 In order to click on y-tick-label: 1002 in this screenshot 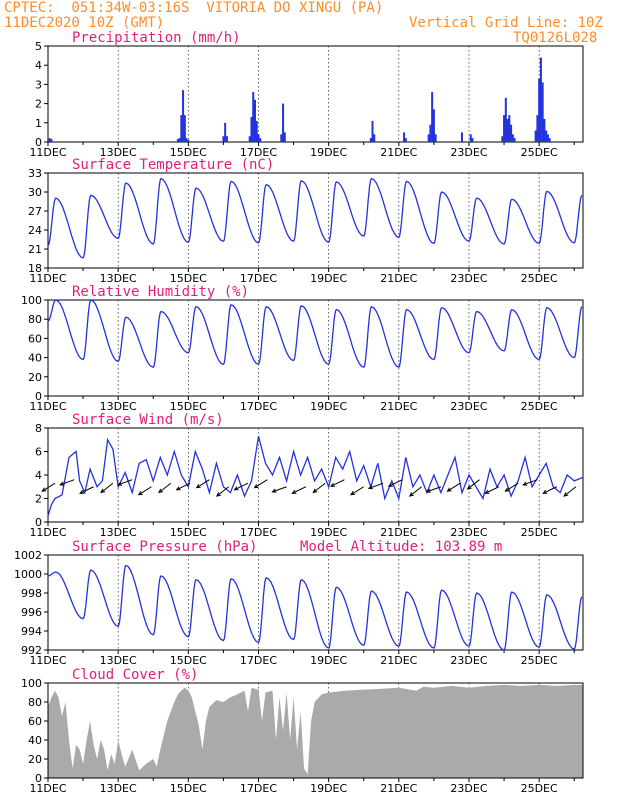, I will do `click(28, 555)`.